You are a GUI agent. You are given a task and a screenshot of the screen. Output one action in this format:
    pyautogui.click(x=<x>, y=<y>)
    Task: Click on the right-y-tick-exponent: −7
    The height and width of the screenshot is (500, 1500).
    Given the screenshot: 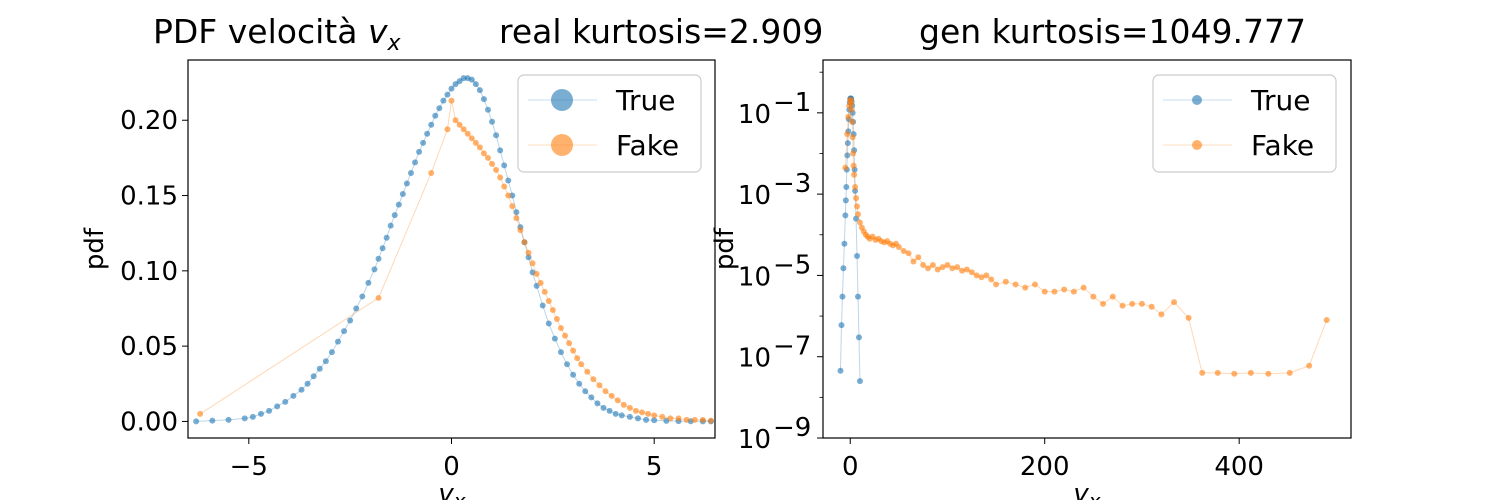 What is the action you would take?
    pyautogui.click(x=792, y=347)
    